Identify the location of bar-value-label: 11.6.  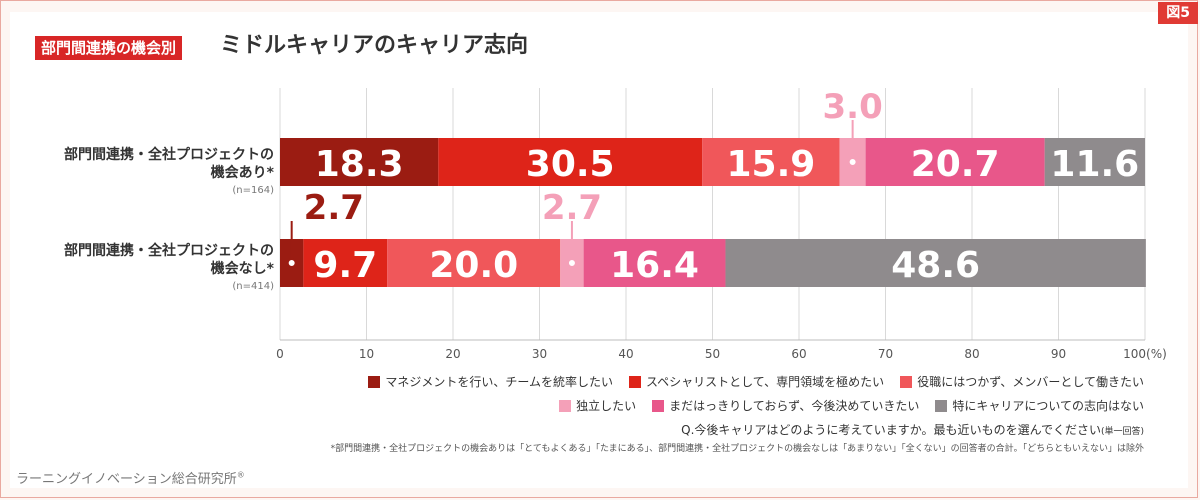
(1094, 164).